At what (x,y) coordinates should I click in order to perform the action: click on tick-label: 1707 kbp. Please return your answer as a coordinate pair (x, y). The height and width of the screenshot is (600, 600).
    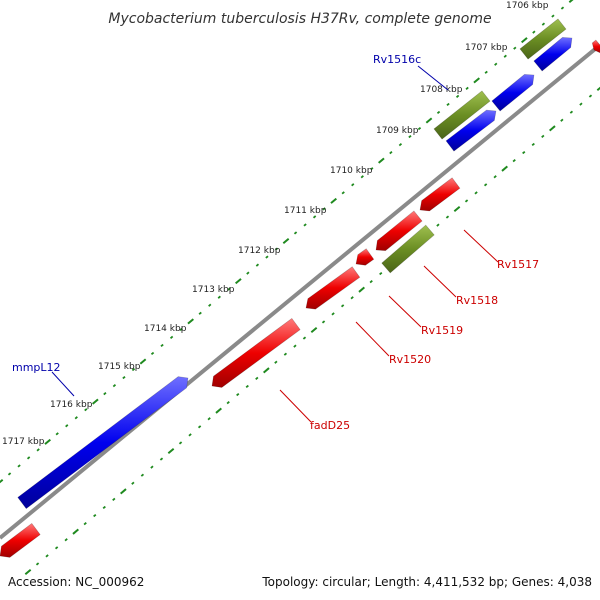
    Looking at the image, I should click on (486, 48).